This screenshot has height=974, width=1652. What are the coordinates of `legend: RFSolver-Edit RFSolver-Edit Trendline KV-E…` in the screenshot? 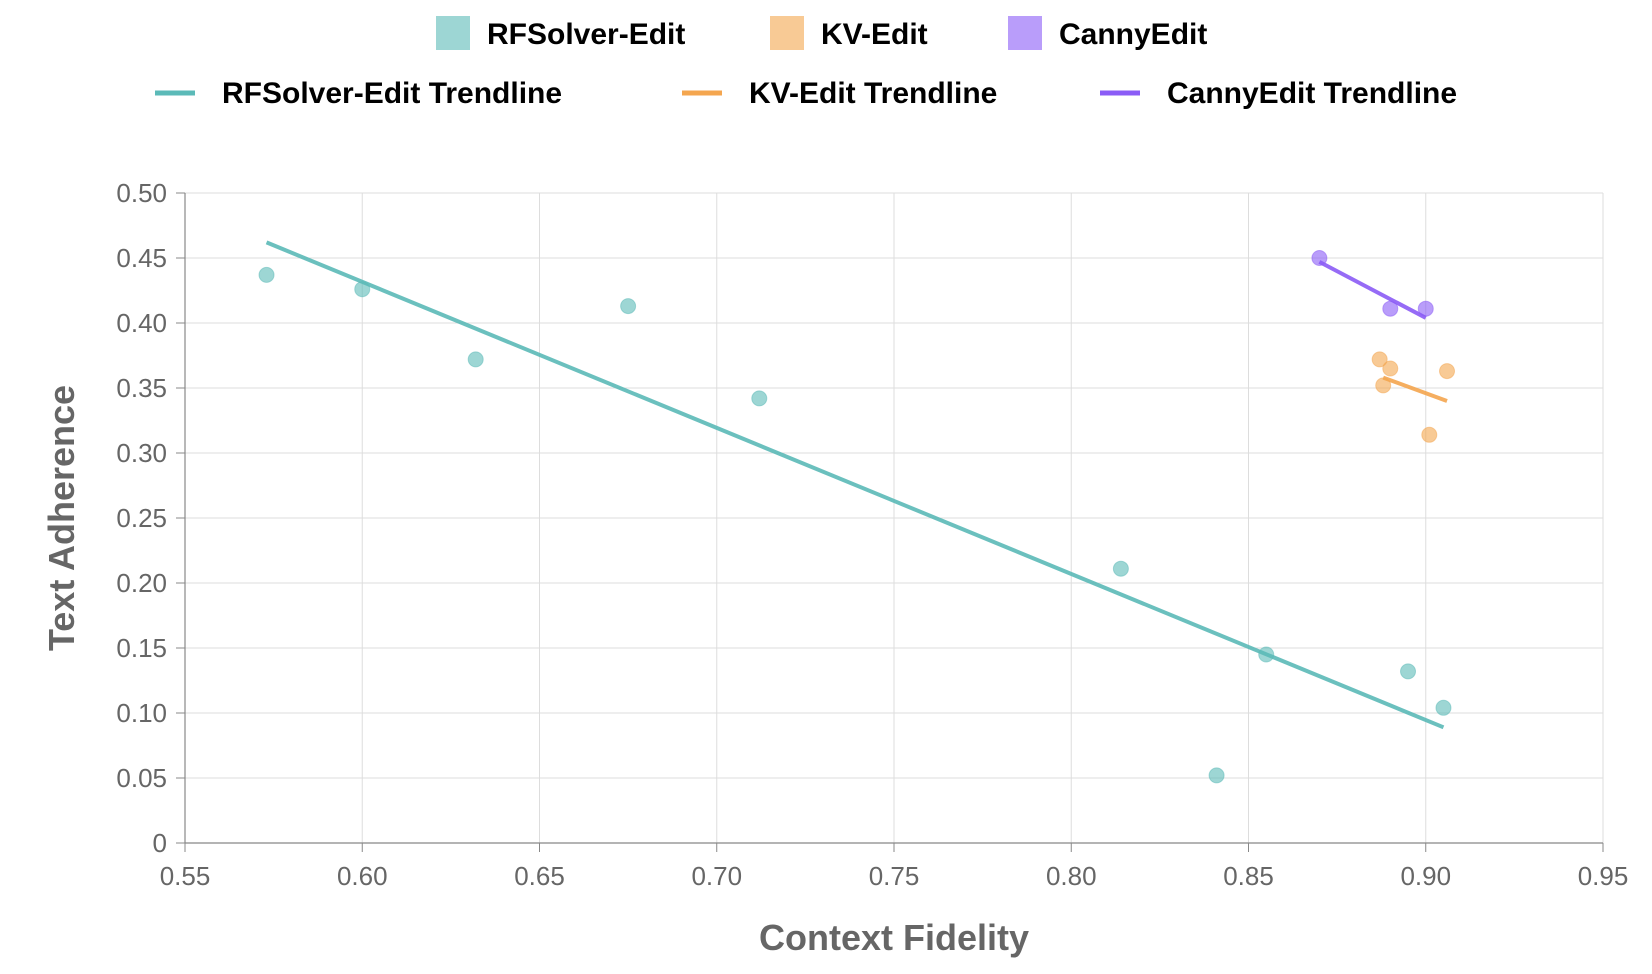 It's located at (806, 63).